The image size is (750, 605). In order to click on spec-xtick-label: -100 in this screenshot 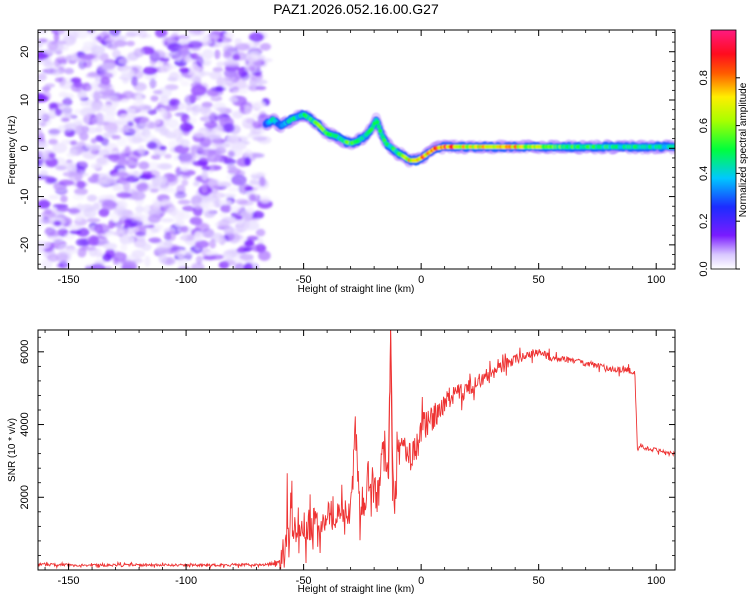, I will do `click(186, 280)`.